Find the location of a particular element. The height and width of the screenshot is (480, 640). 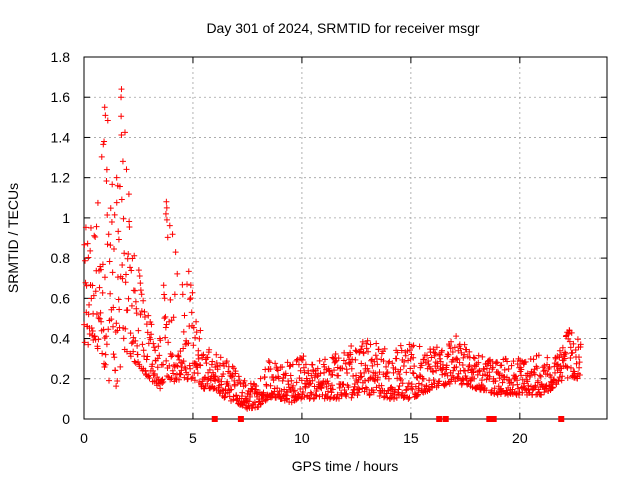

baseline-marker is located at coordinates (493, 419).